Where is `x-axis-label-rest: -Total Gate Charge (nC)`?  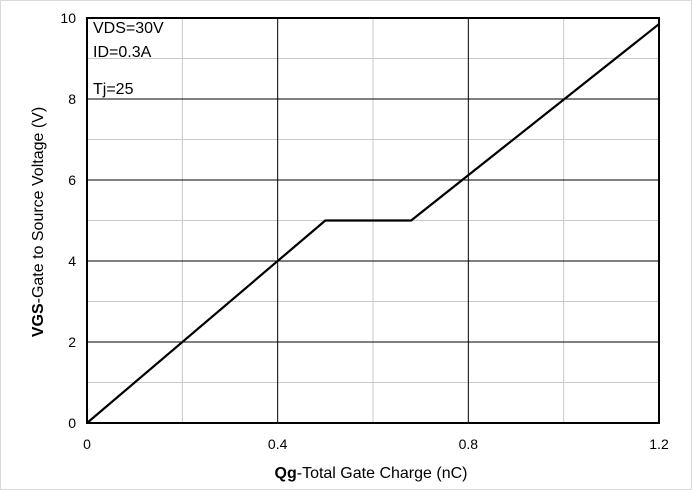 x-axis-label-rest: -Total Gate Charge (nC) is located at coordinates (382, 473).